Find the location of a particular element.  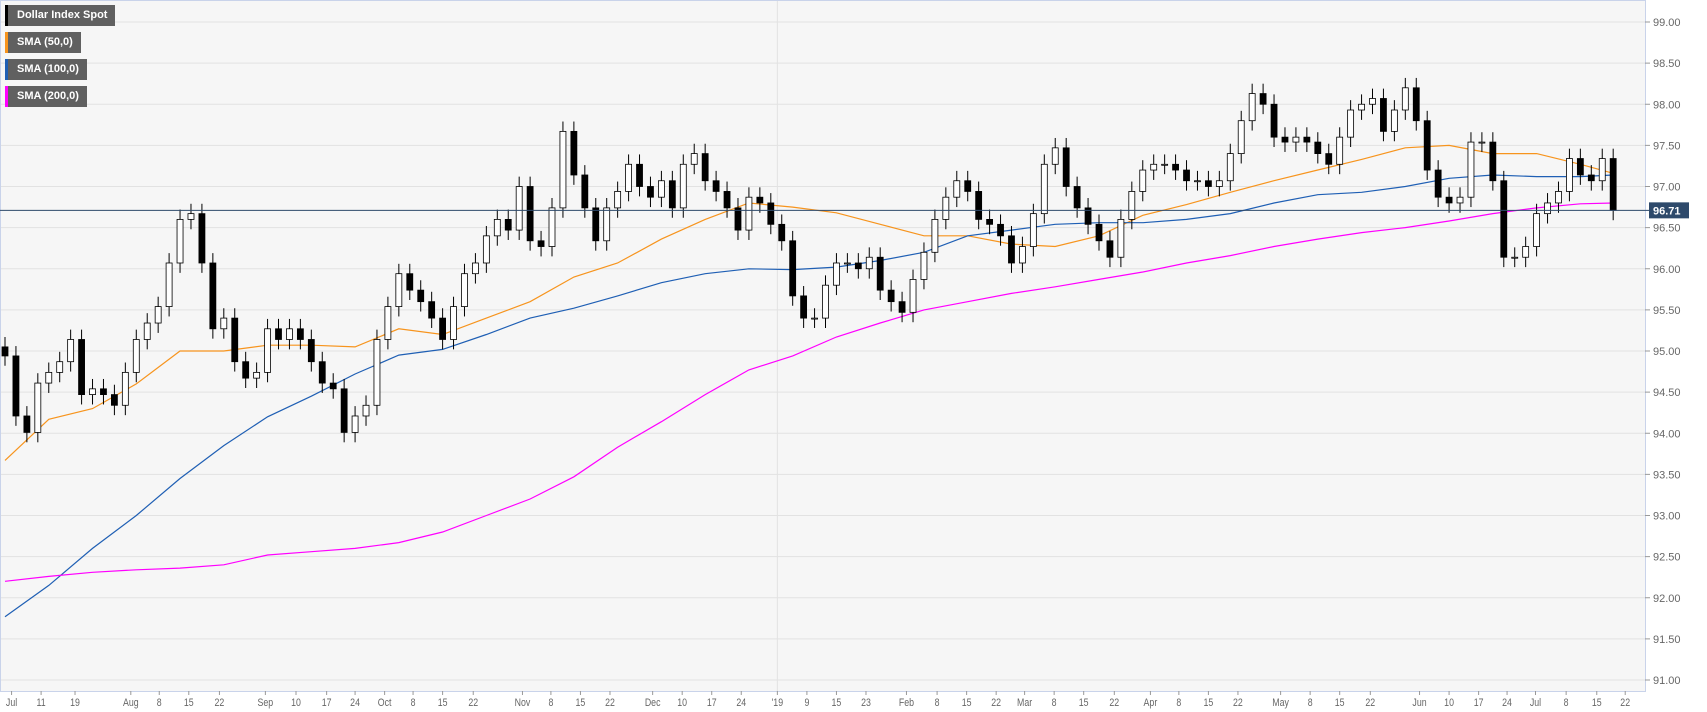

legend-label: Dollar Index Spot is located at coordinates (62, 15).